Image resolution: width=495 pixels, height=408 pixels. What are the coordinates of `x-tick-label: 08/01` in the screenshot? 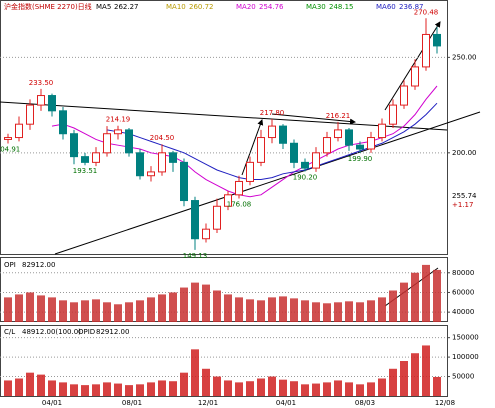 It's located at (132, 403).